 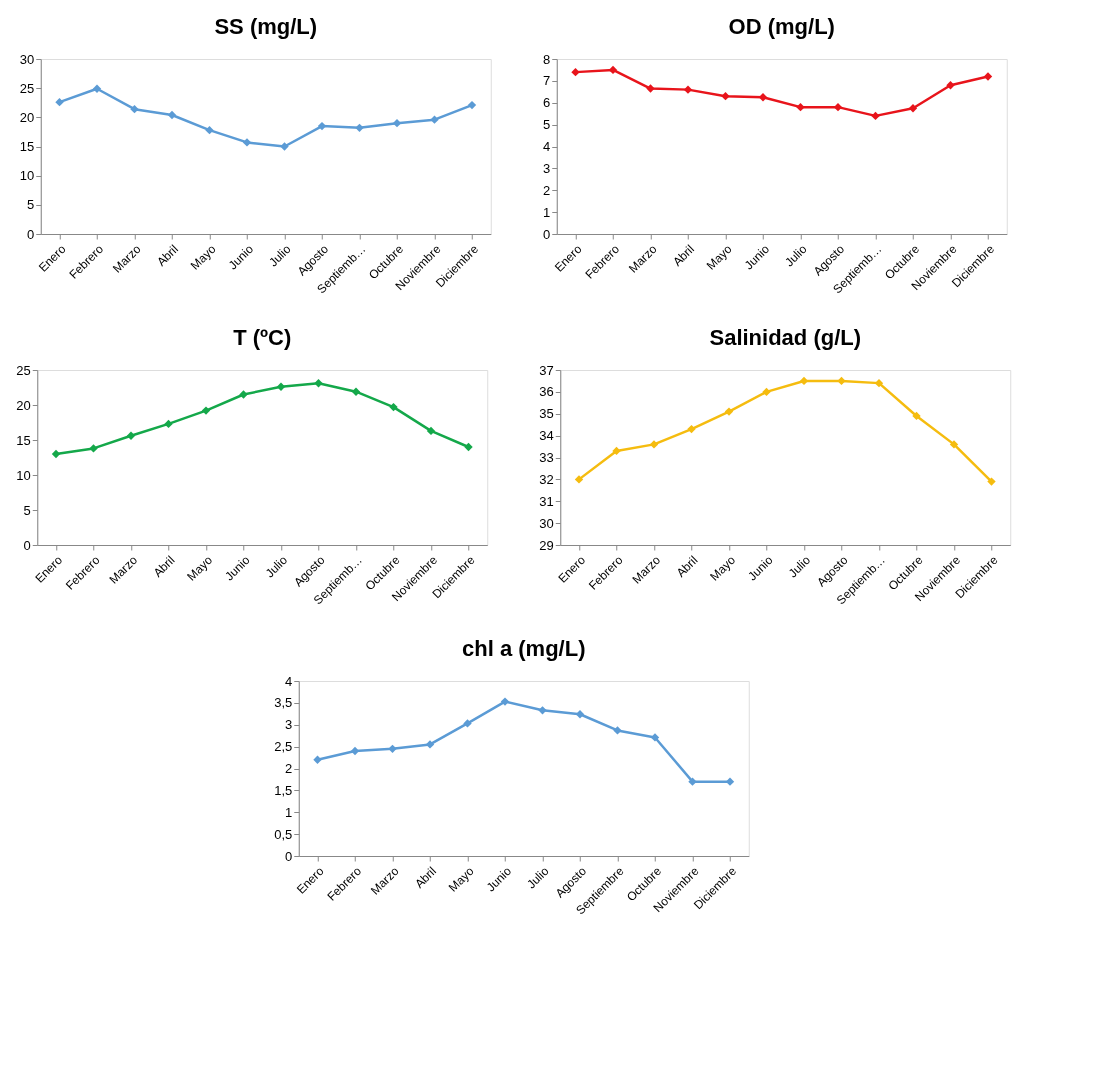 I want to click on y-tick-label: 35, so click(x=546, y=414).